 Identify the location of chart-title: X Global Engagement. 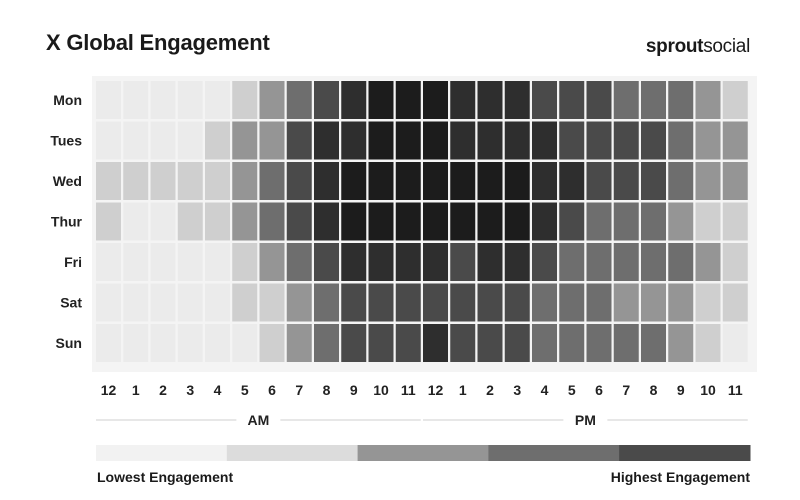
(158, 42).